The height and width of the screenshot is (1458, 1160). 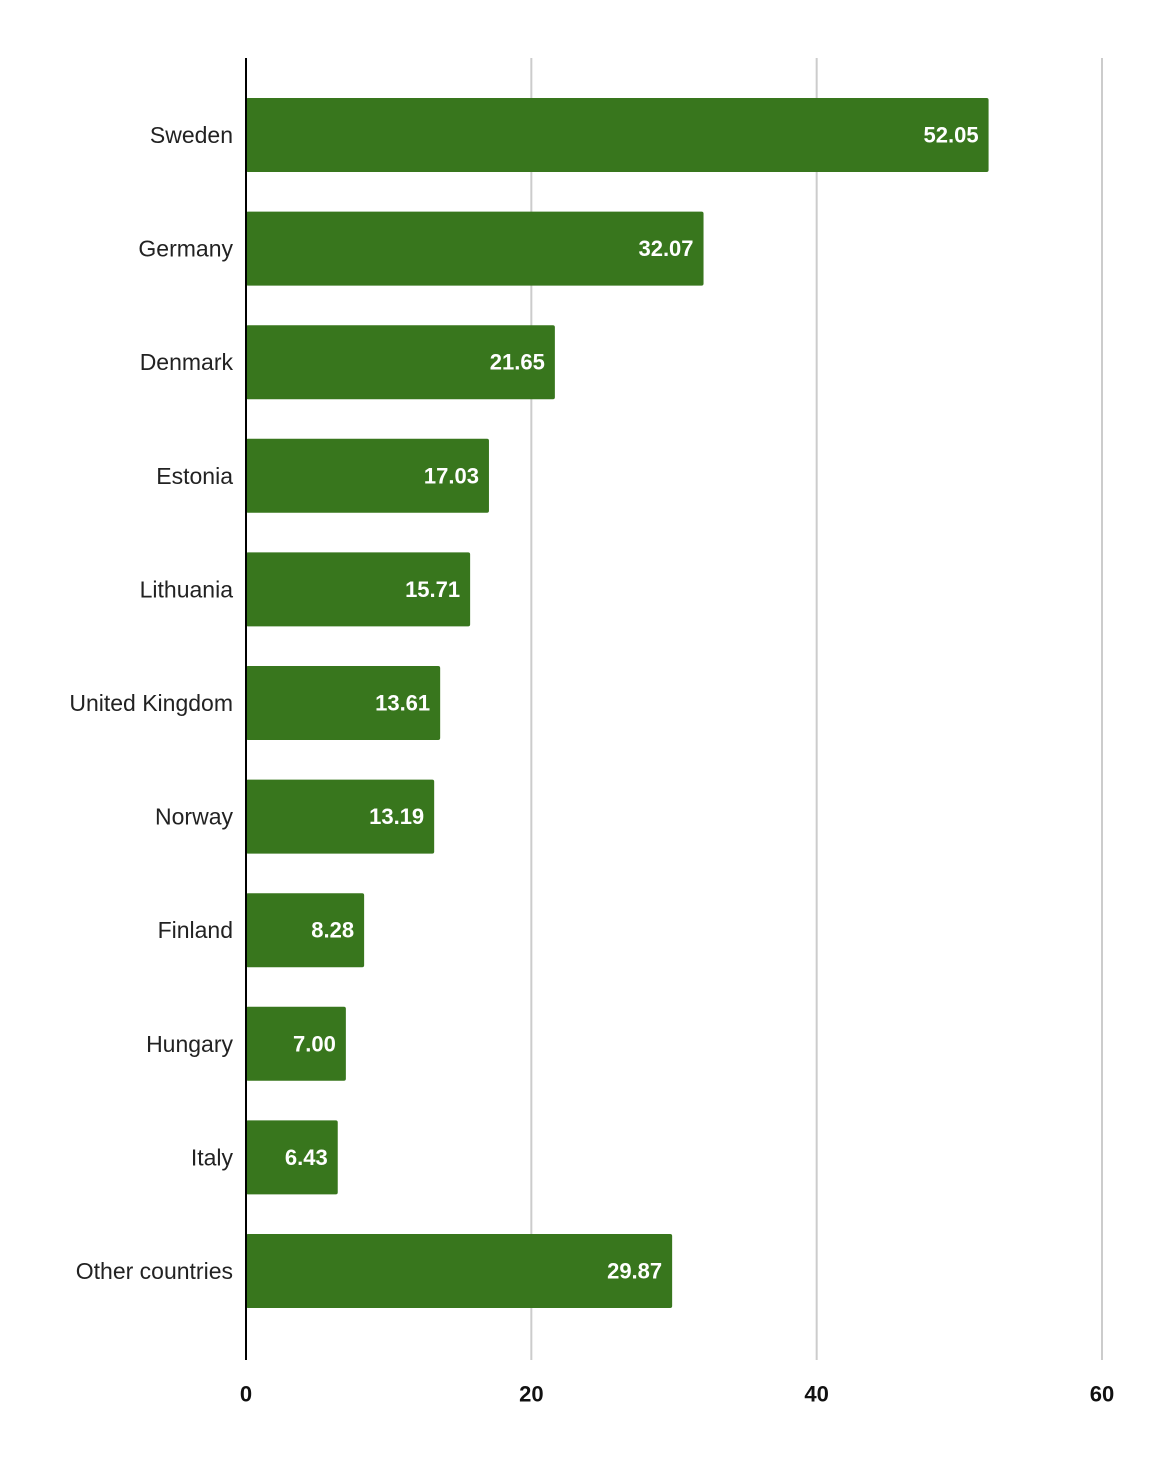 I want to click on x-tick-label-60: 60, so click(x=1102, y=1394).